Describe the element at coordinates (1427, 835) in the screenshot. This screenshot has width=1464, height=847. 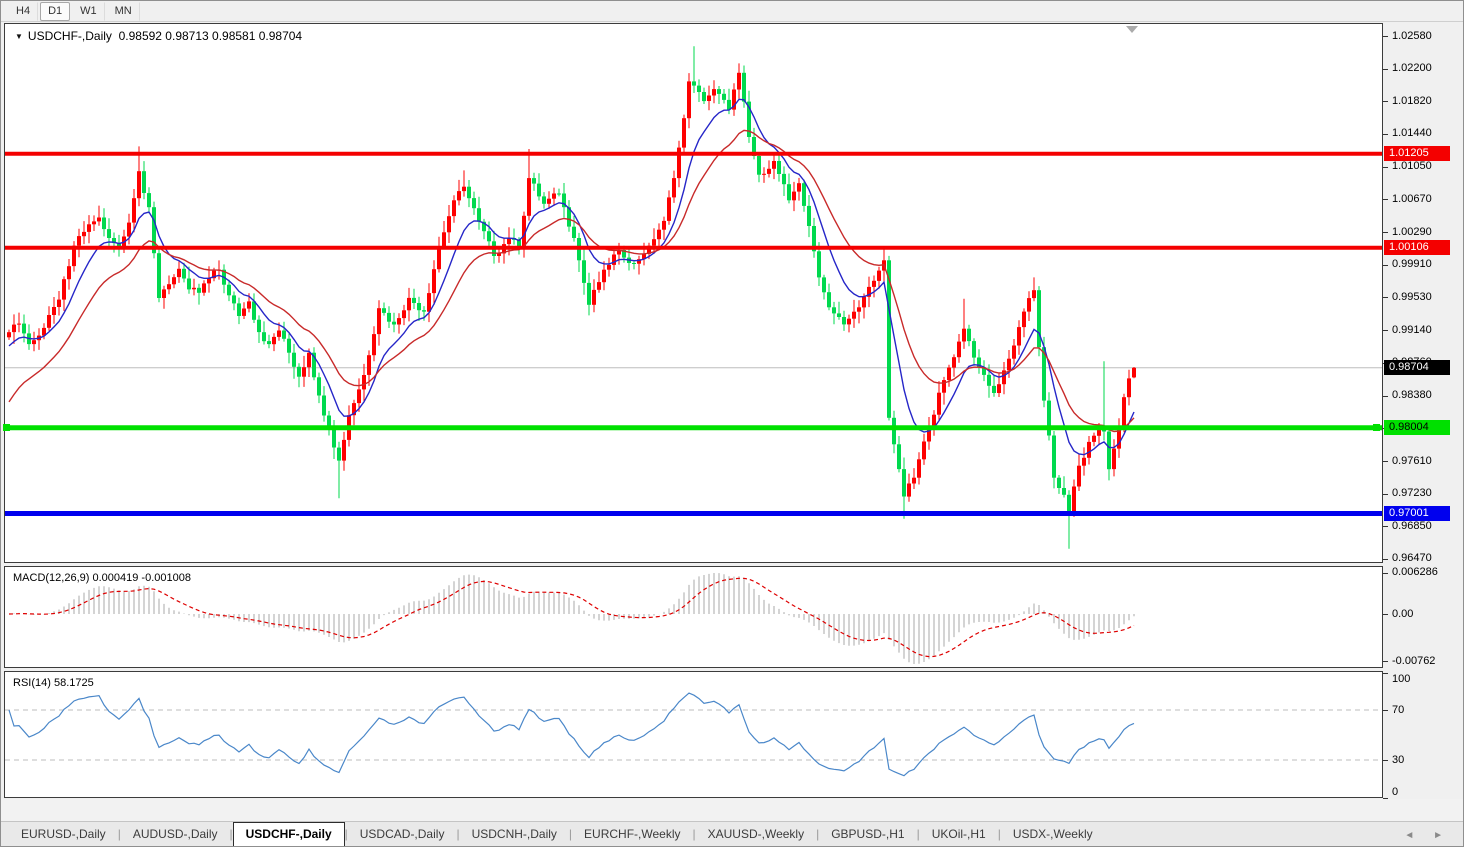
I see `tab-scroll-arrows: ◄ ►` at that location.